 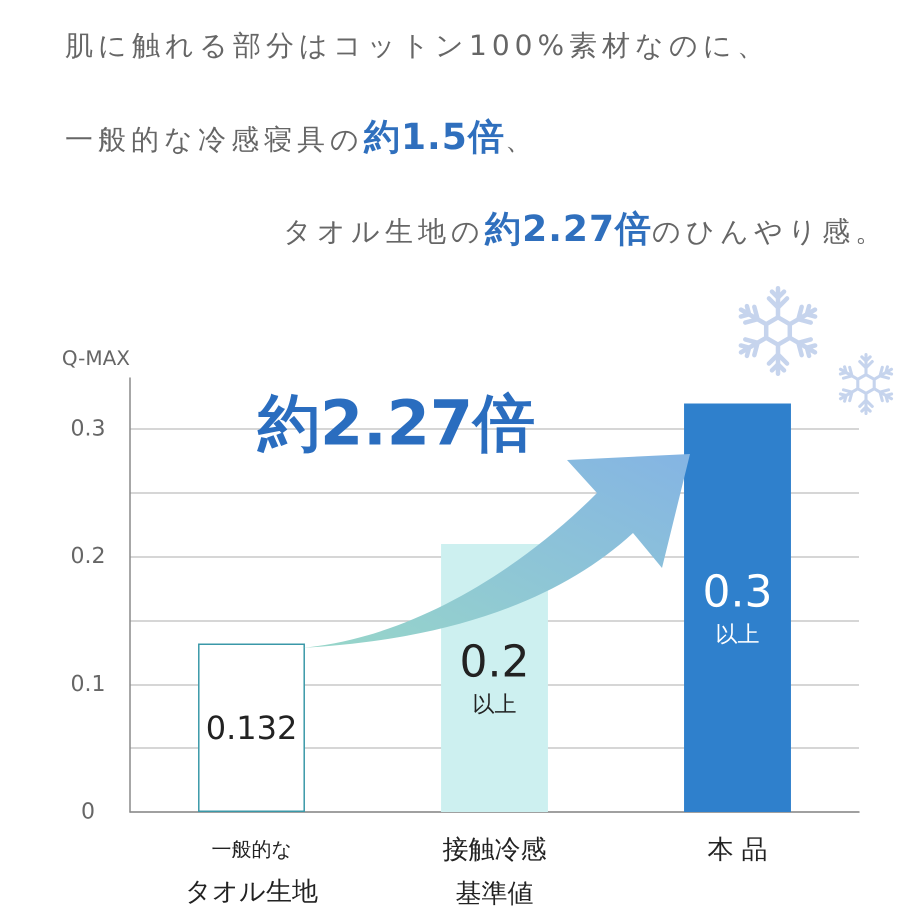 I want to click on data-label: 0.3 以上, so click(x=737, y=607).